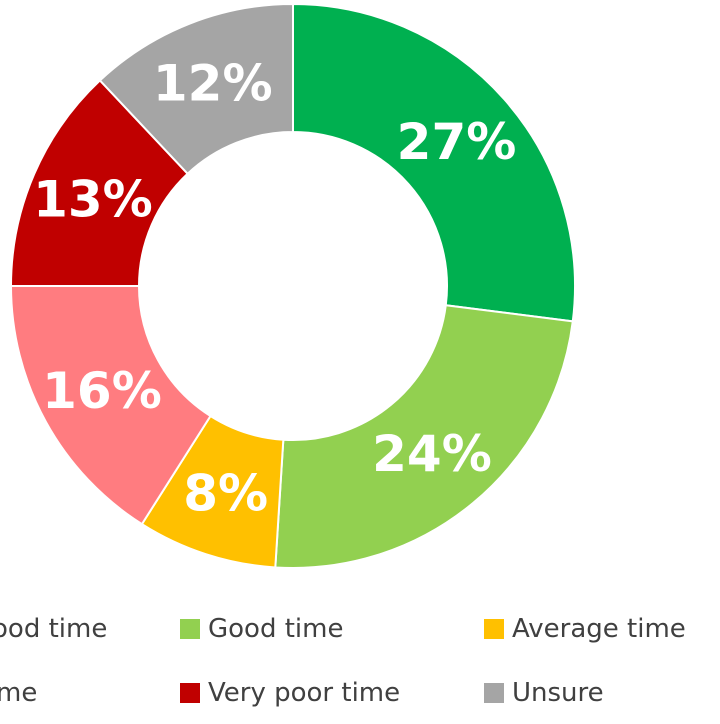  I want to click on legend-item-very-good-time: ood time, so click(53, 629).